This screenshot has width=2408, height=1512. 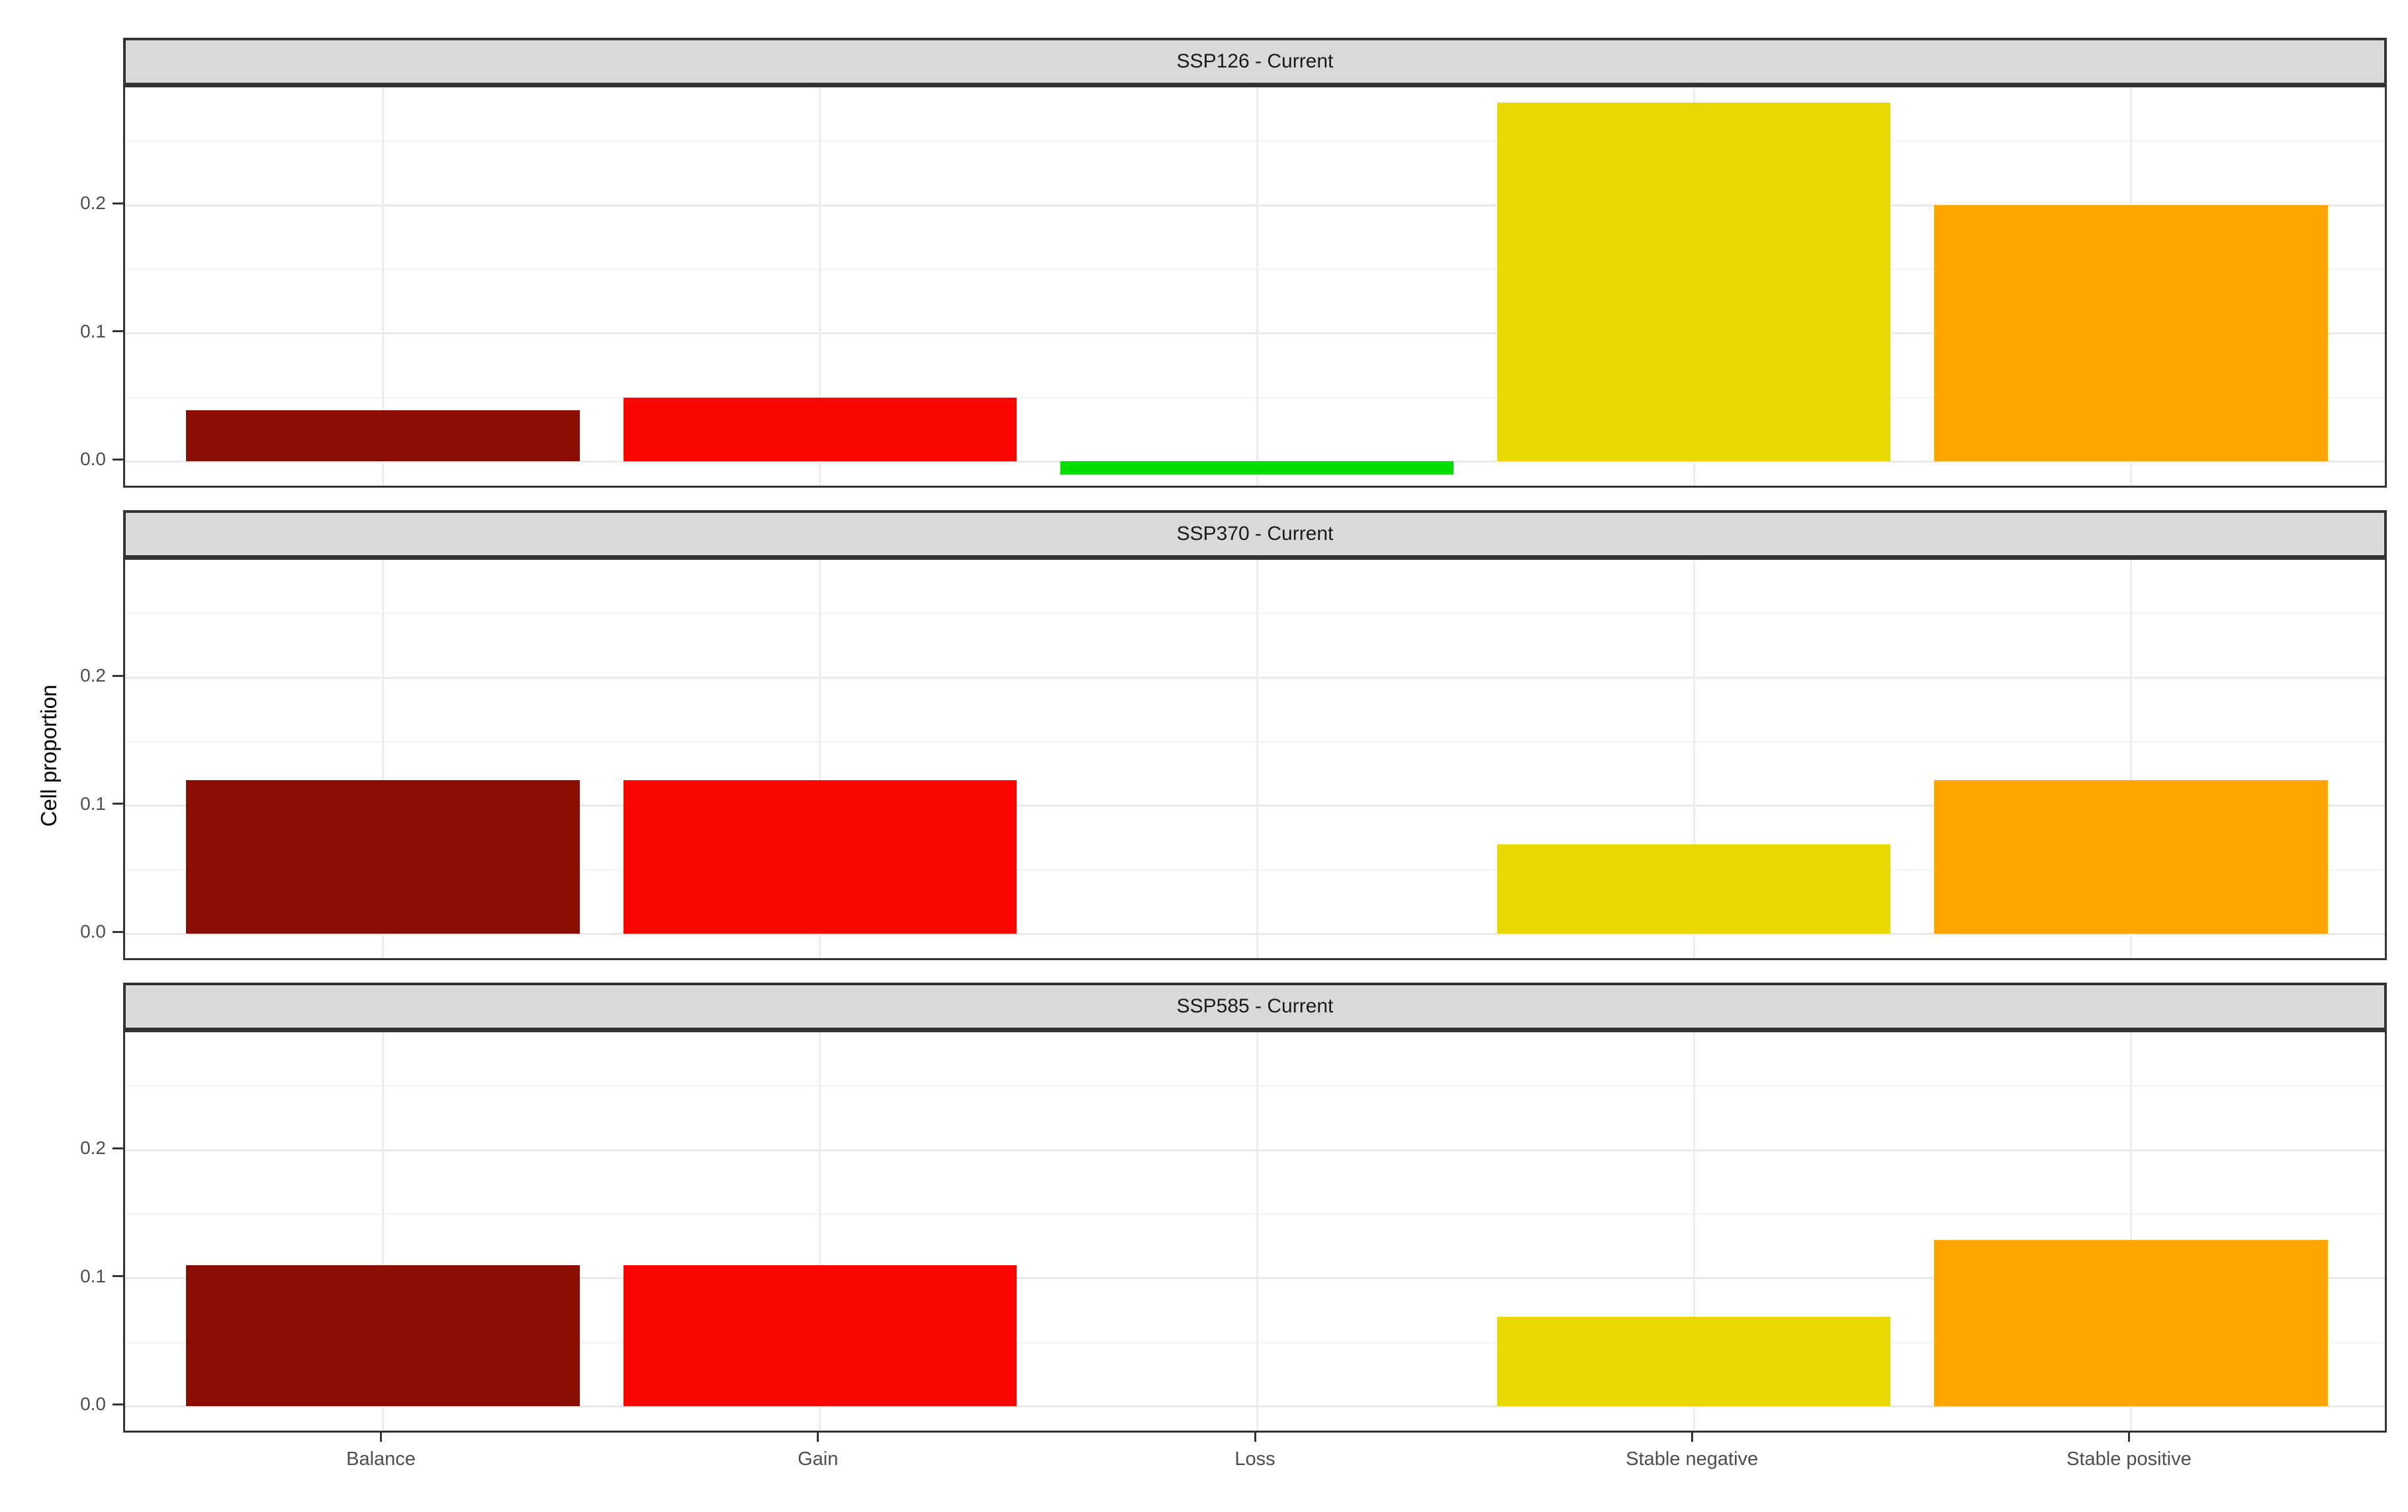 I want to click on facet-title: SSP370 - Current, so click(x=1255, y=534).